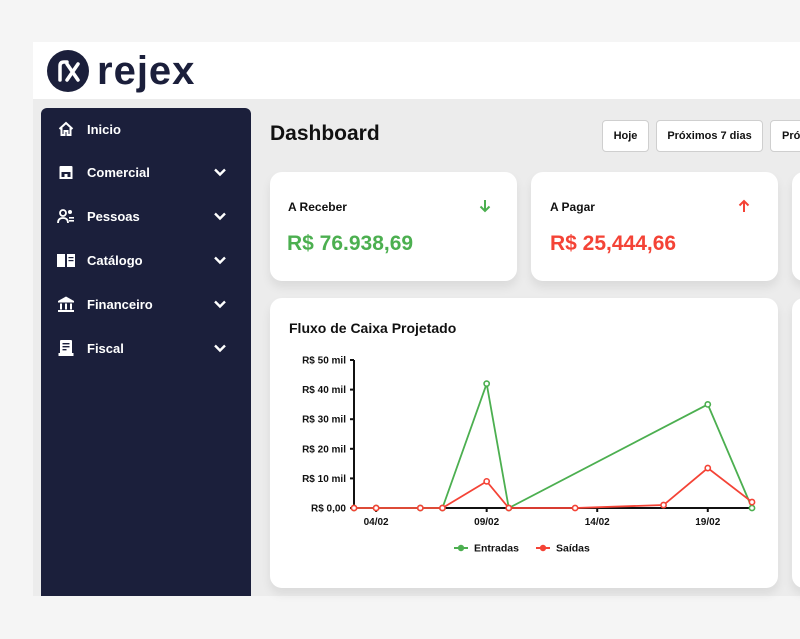 The width and height of the screenshot is (800, 639). I want to click on sidebar-item-inicio: Inicio, so click(146, 129).